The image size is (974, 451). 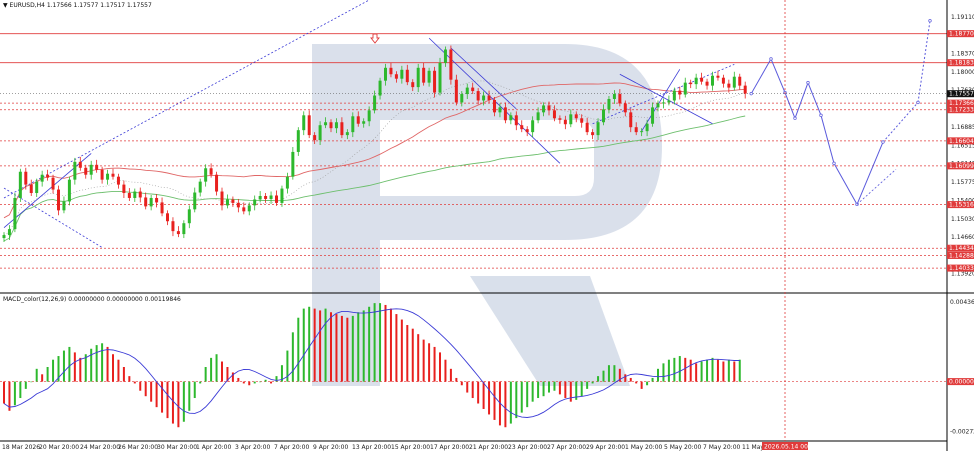 I want to click on level-price-label: 1.14434, so click(x=961, y=248).